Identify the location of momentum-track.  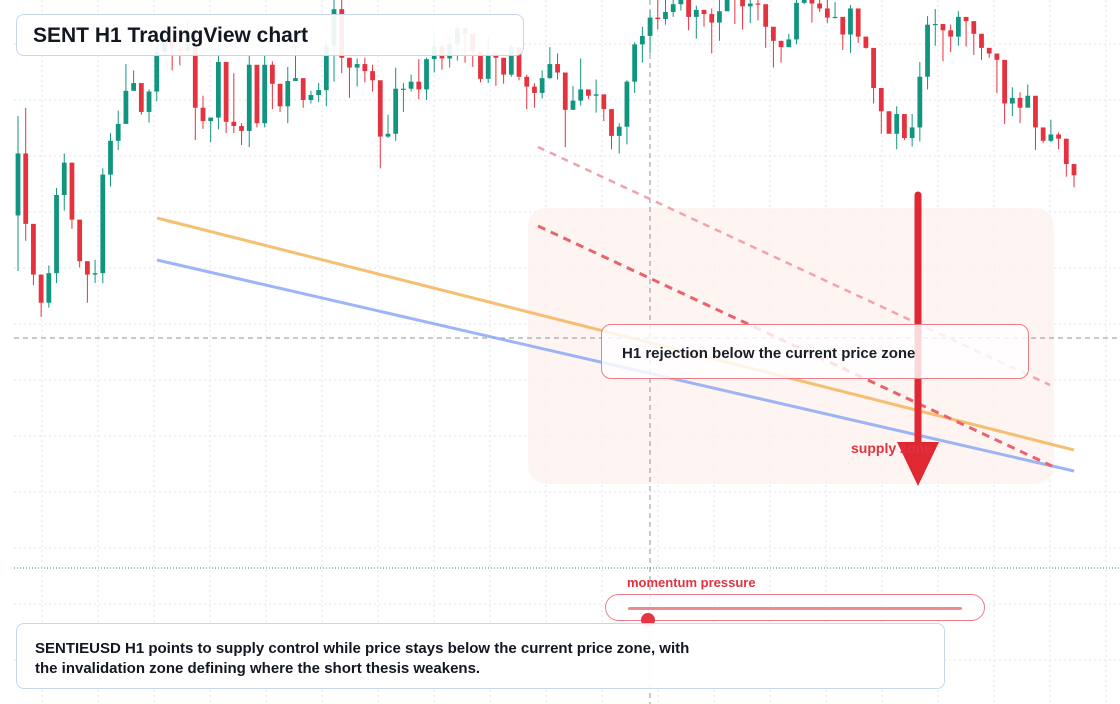
(795, 617).